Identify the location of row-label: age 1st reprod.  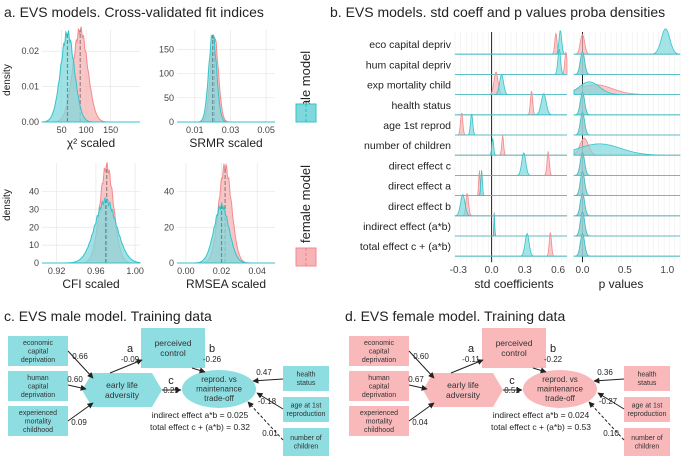
(417, 126).